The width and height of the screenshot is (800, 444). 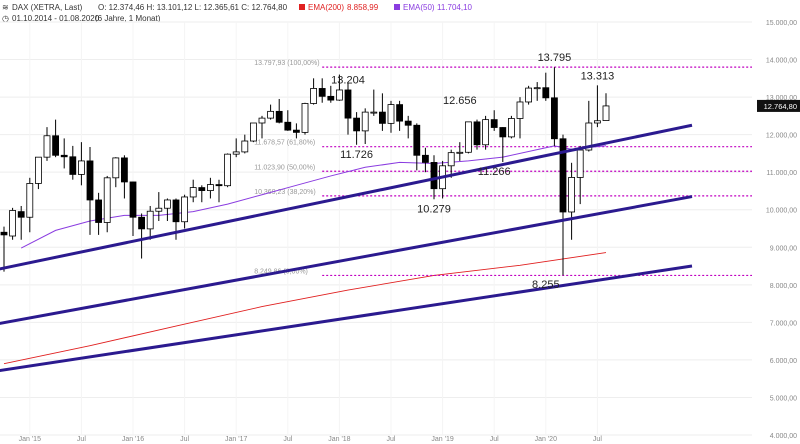 What do you see at coordinates (597, 439) in the screenshot?
I see `x-tick-label: Jul` at bounding box center [597, 439].